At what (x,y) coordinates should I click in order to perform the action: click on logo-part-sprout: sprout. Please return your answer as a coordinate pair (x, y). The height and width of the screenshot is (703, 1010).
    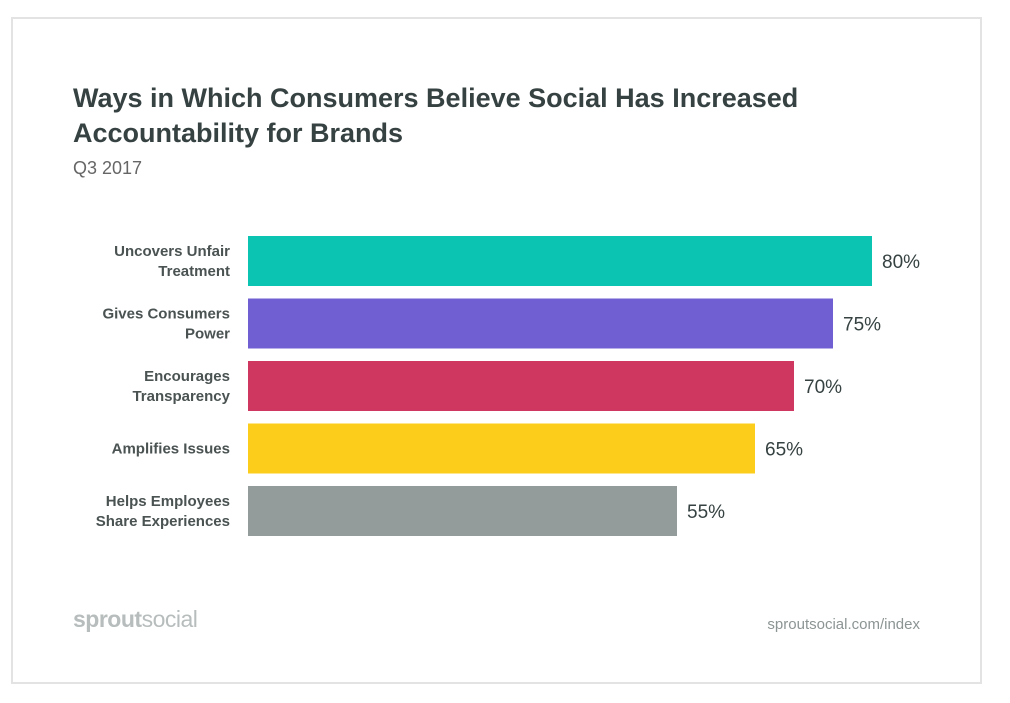
    Looking at the image, I should click on (107, 619).